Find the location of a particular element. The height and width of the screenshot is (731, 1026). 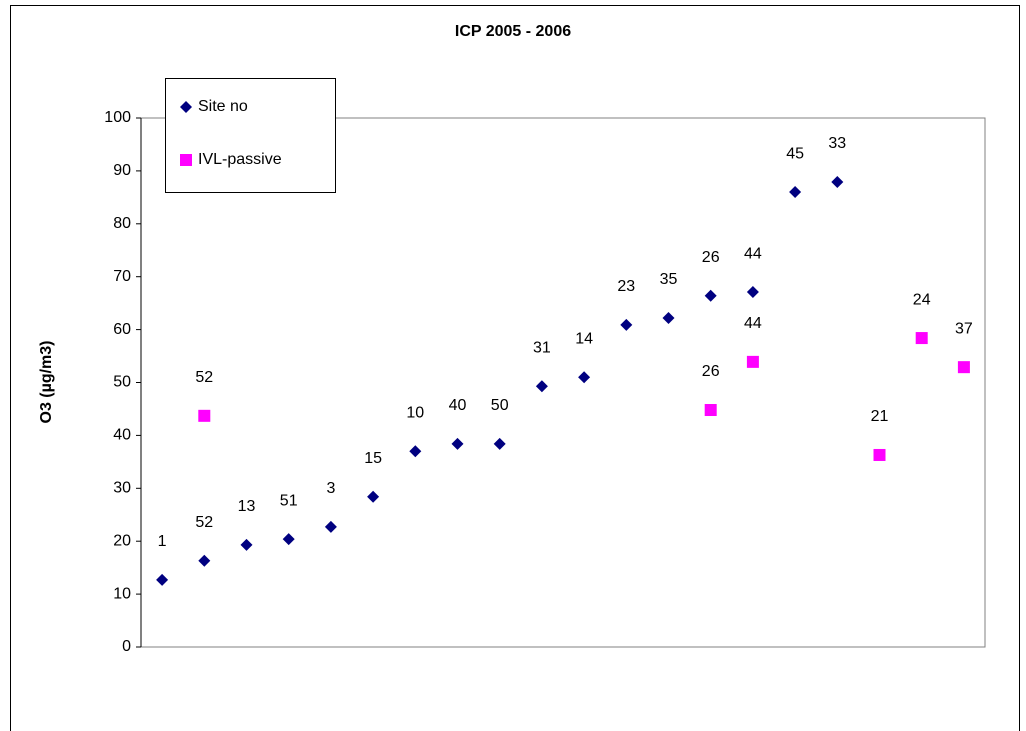

data-label: 40 is located at coordinates (458, 405).